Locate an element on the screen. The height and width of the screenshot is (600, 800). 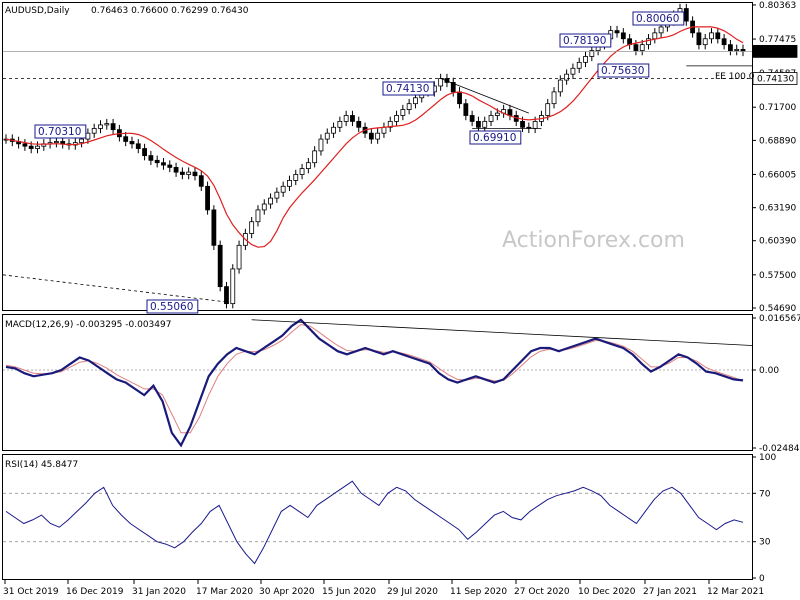
annotation-label: 0.75630 is located at coordinates (622, 71).